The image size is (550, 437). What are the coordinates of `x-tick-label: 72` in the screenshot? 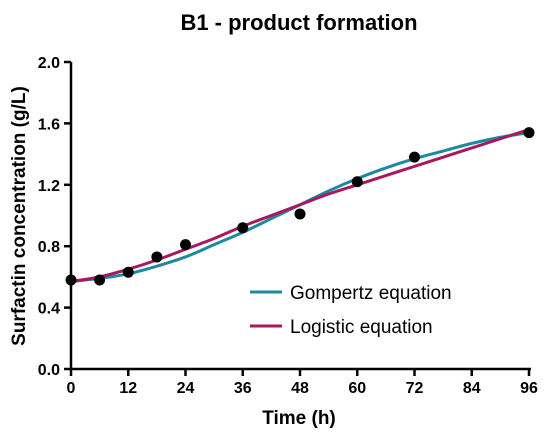 It's located at (415, 388).